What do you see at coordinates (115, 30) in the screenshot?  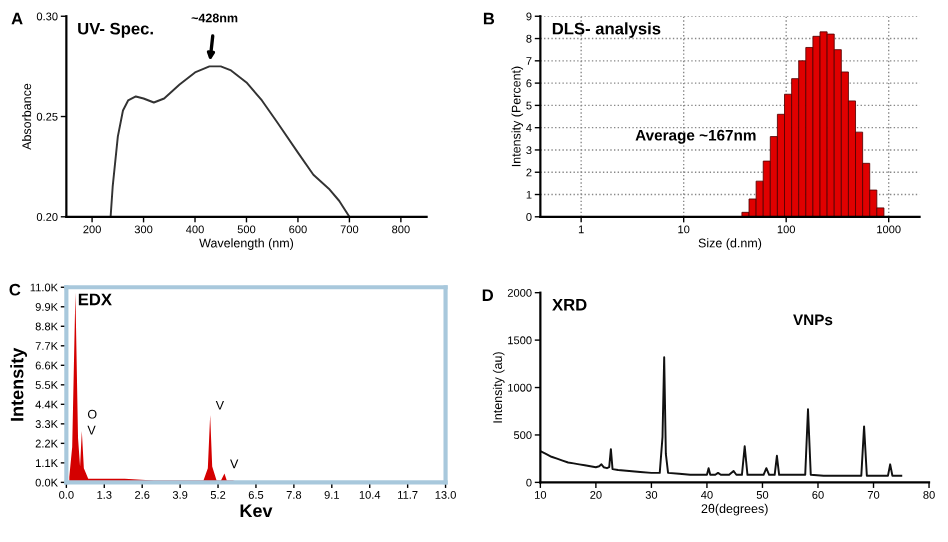 I see `chart-title: UV- Spec.` at bounding box center [115, 30].